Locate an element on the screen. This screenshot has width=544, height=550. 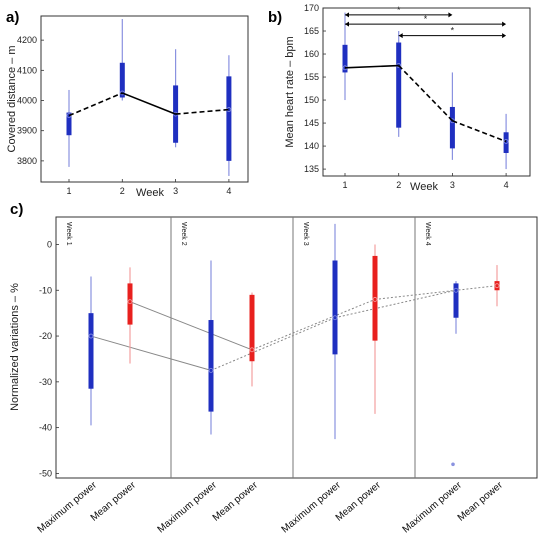
panel-c-mean-power-week-1-median is located at coordinates (130, 302).